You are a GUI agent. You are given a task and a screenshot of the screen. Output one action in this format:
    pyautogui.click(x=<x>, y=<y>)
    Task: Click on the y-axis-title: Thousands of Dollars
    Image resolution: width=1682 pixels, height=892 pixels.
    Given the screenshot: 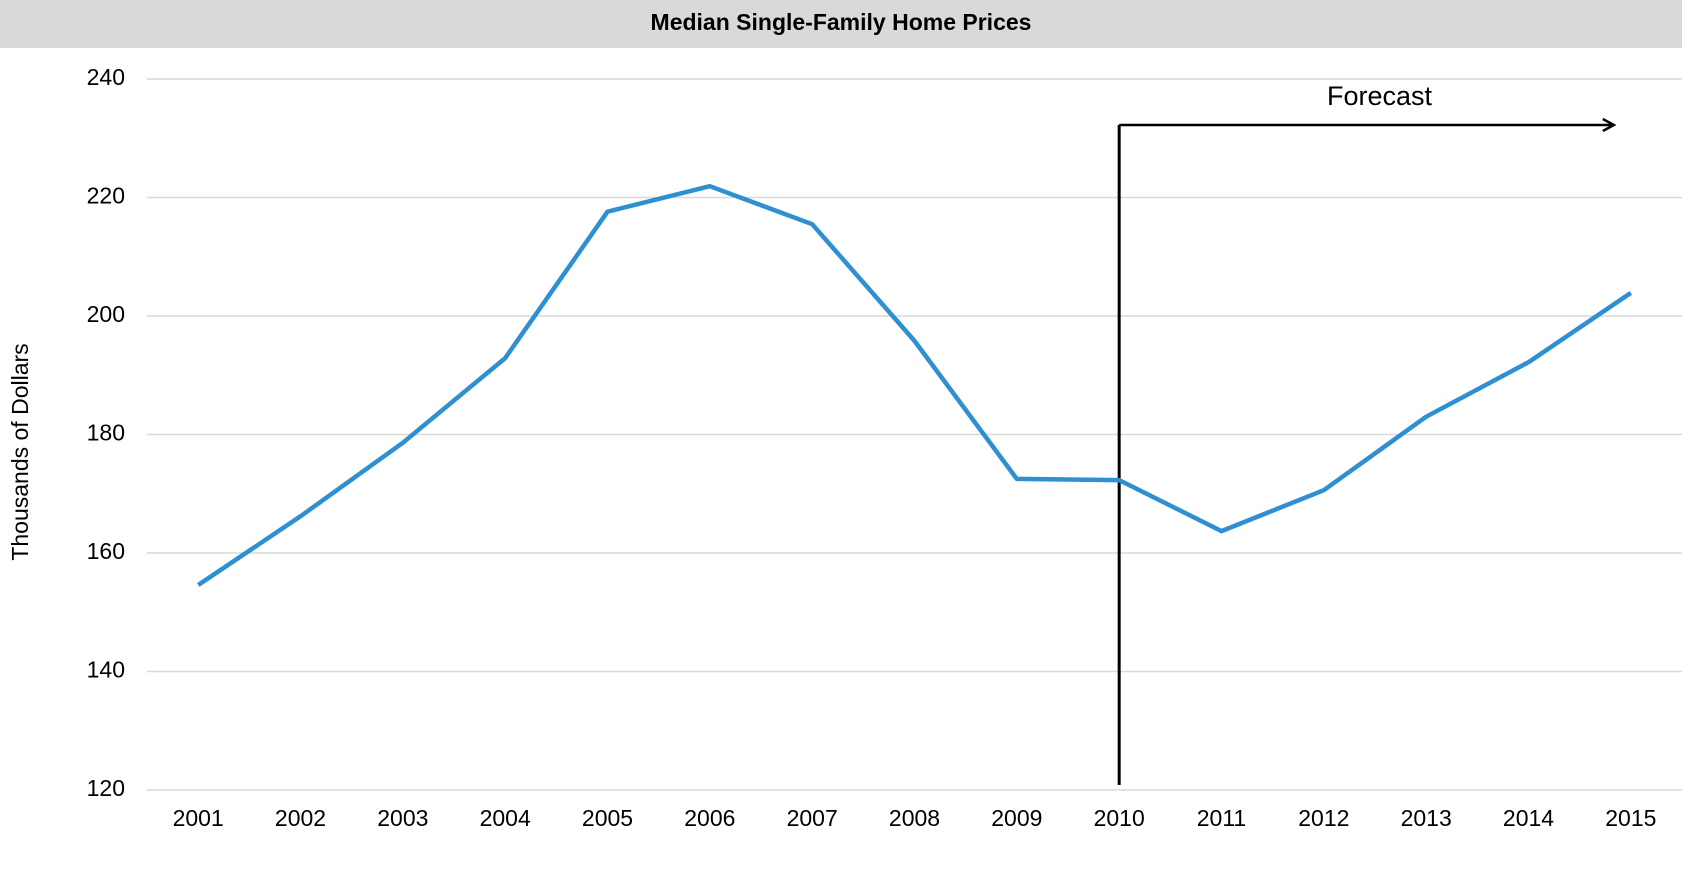 What is the action you would take?
    pyautogui.click(x=20, y=451)
    